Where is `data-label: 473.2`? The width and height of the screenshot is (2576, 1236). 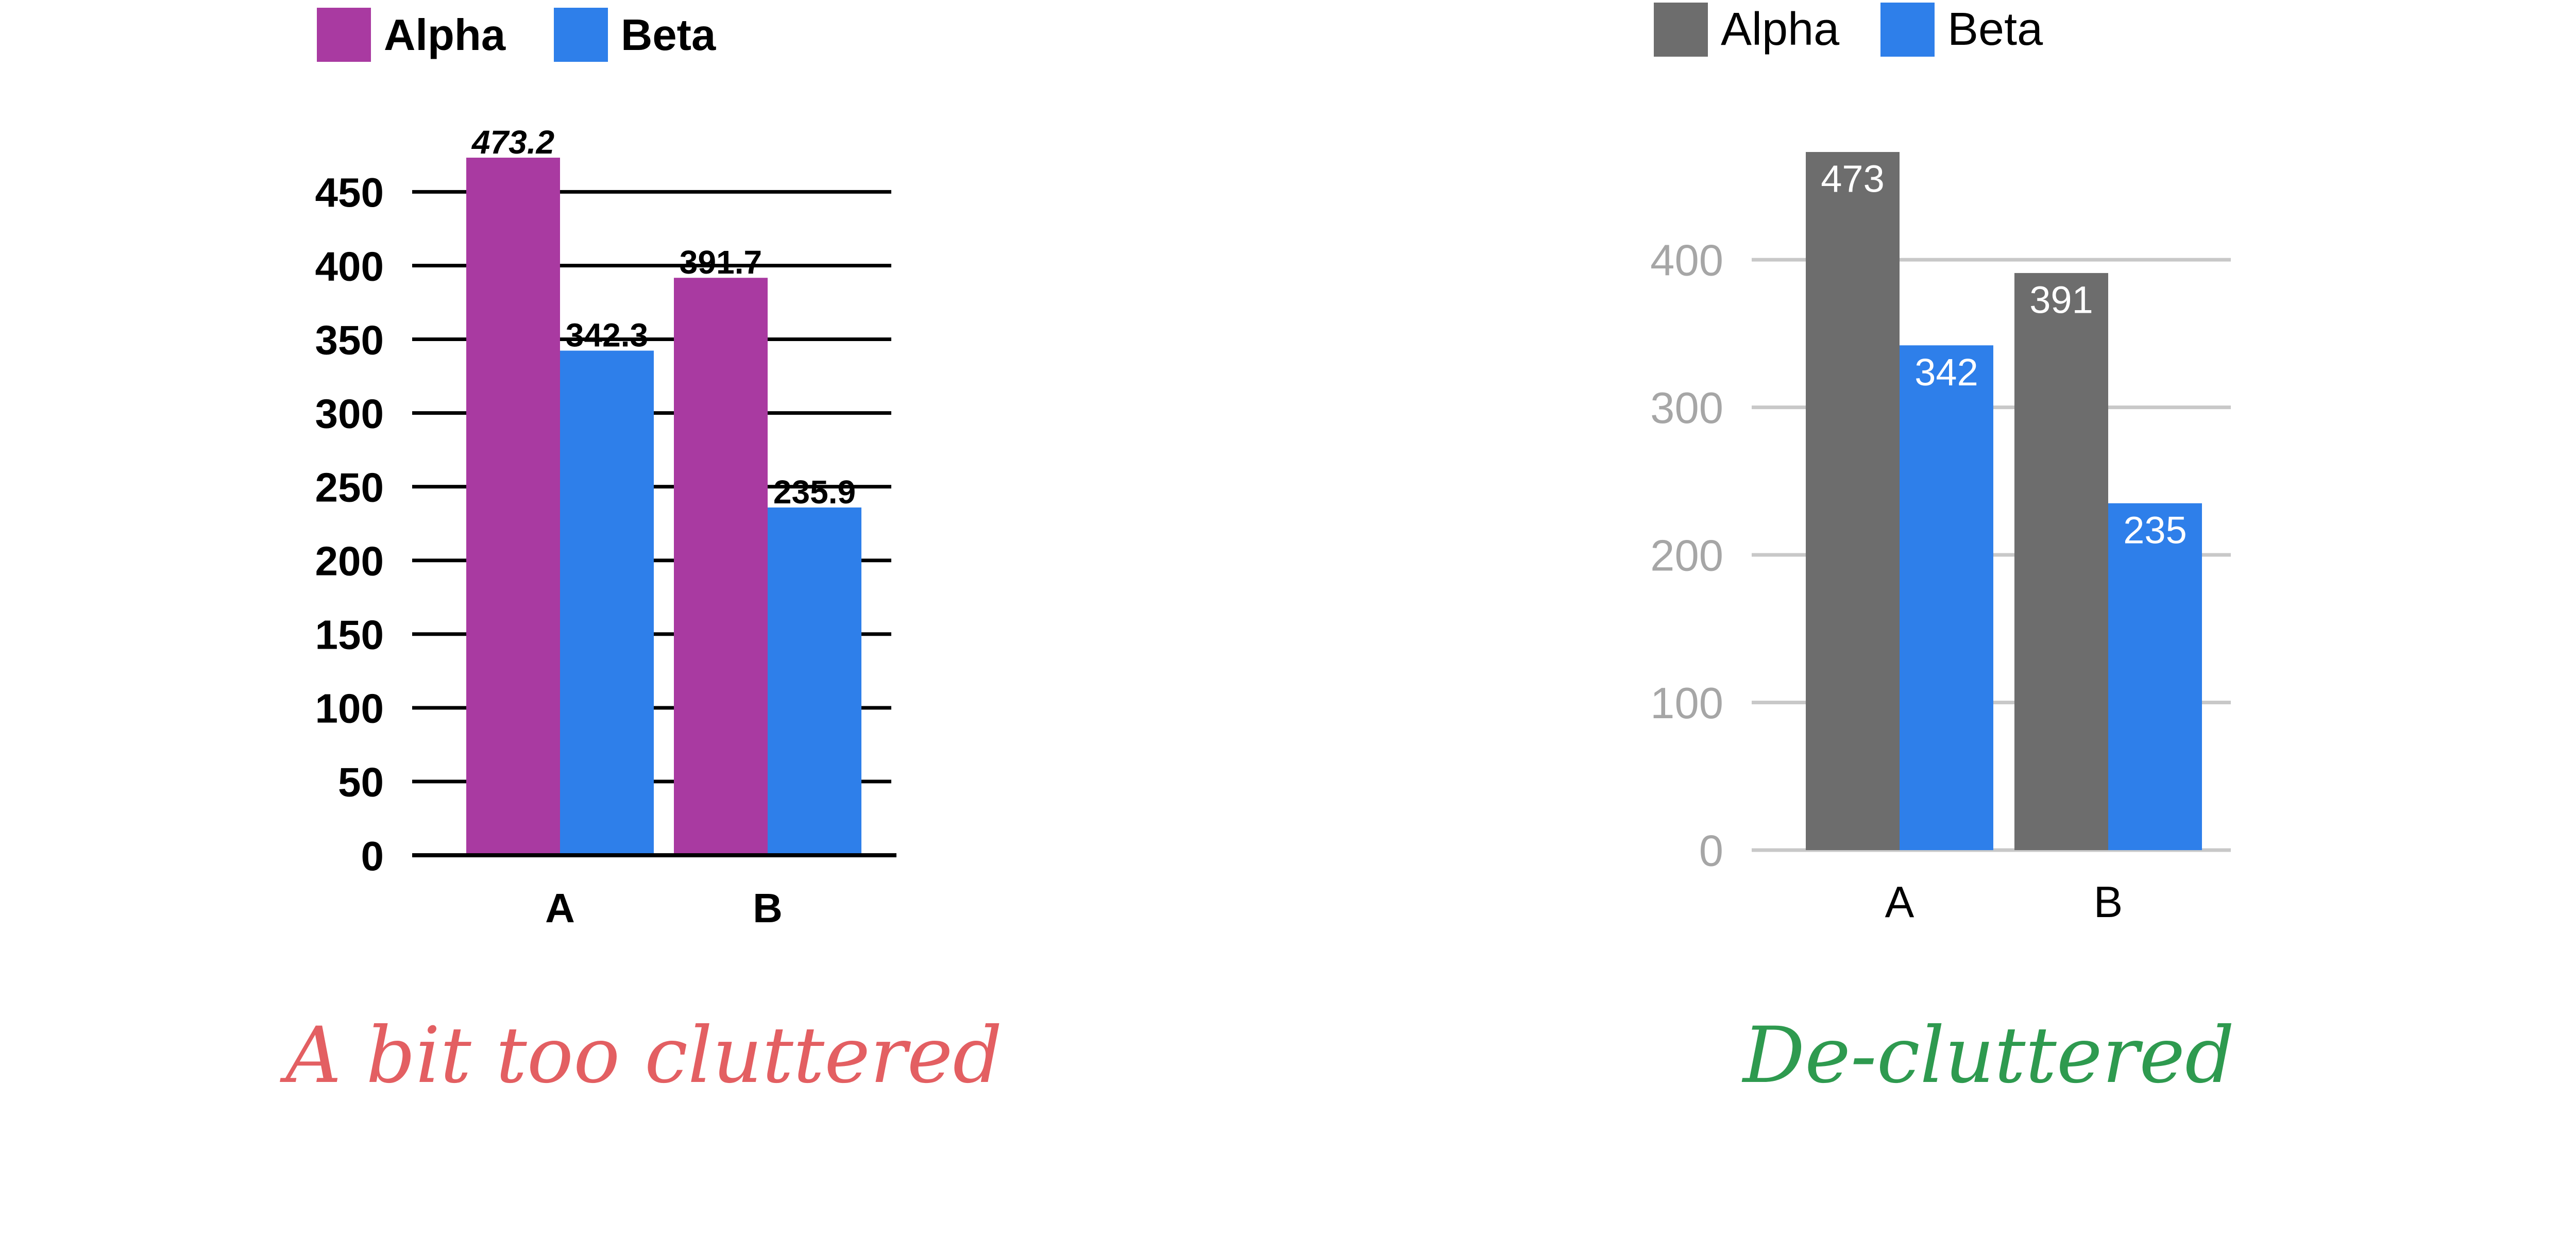 data-label: 473.2 is located at coordinates (512, 143).